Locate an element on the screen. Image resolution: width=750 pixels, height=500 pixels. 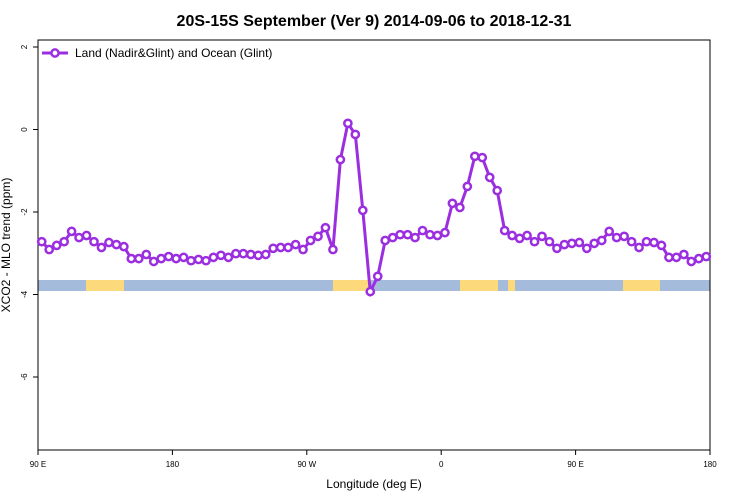
y-tick-label: 0 is located at coordinates (24, 129).